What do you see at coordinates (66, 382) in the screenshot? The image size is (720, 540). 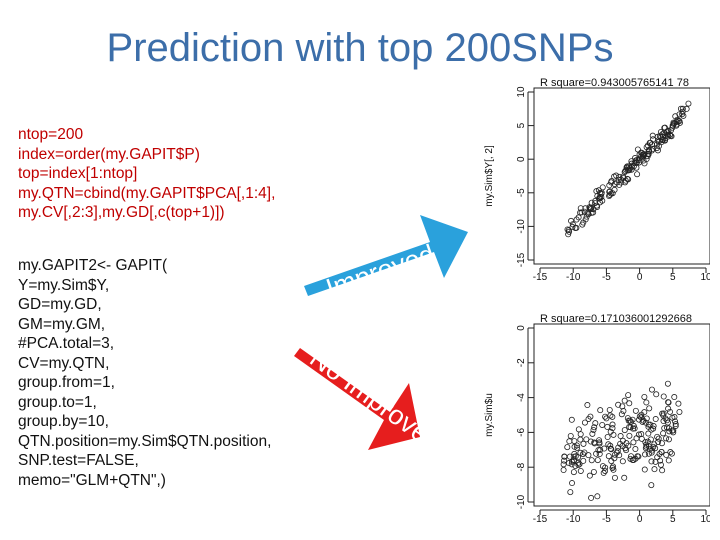 I see `call-line: group.from=1,` at bounding box center [66, 382].